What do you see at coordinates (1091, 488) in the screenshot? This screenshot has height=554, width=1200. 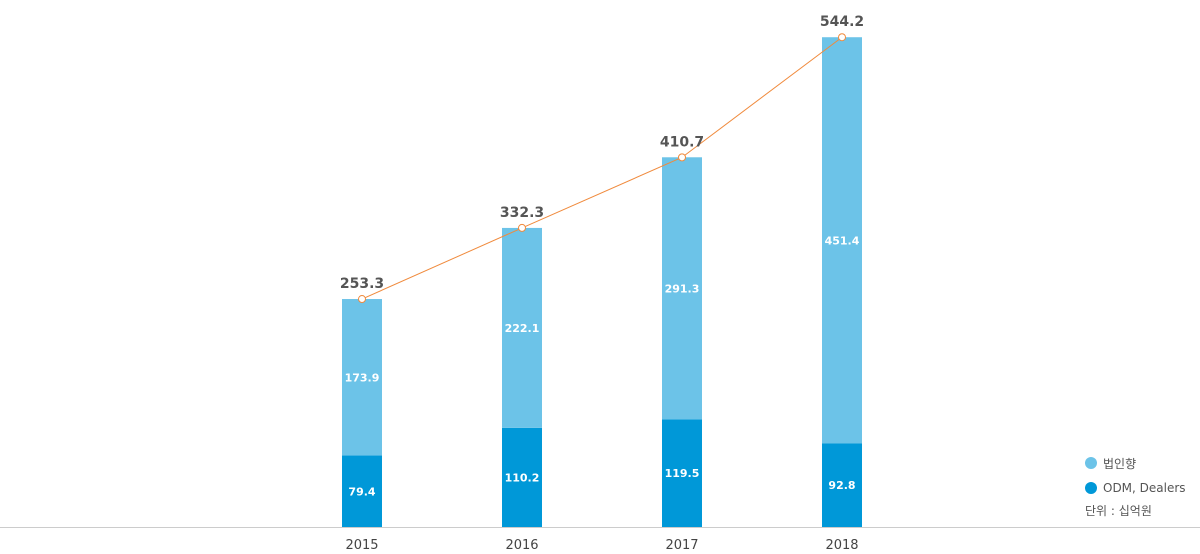 I see `legend-swatch-odm-dealers` at bounding box center [1091, 488].